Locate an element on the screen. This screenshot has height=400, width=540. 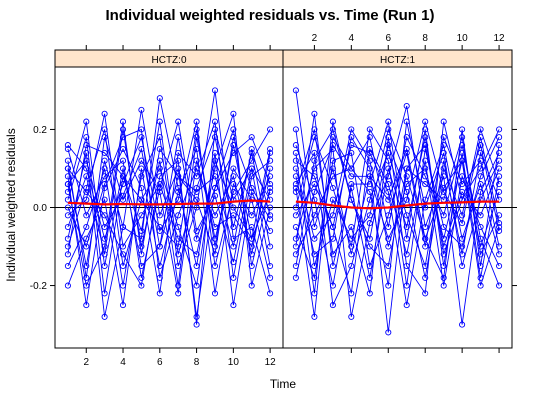
x-tick-label: 10 is located at coordinates (234, 362).